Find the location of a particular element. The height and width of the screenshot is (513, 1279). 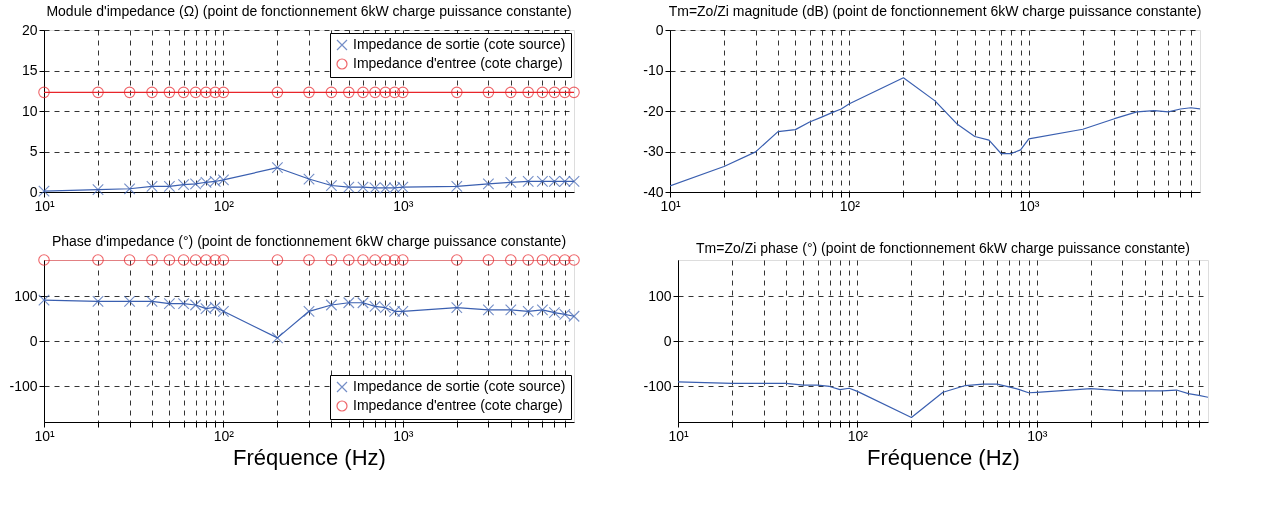

chart-title: Module d'impedance (Ω) (point de fonctionnement 6kW charge puissance constante) is located at coordinates (309, 11).